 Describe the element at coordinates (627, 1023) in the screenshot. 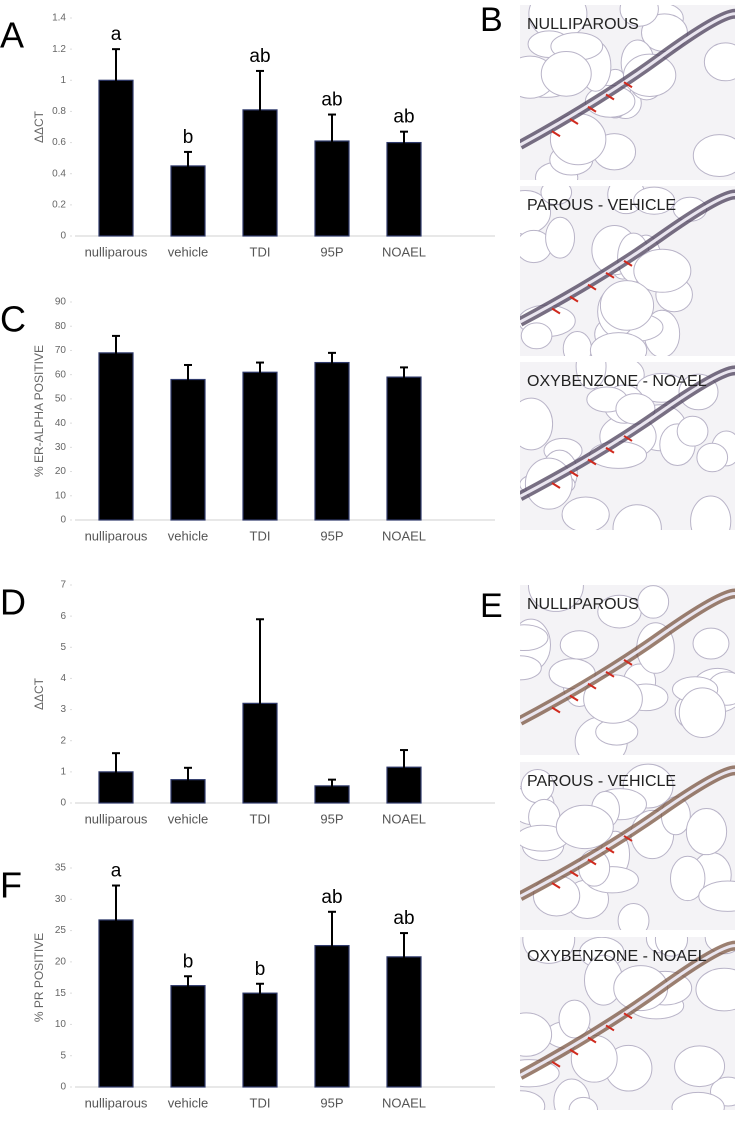

I see `micrograph: OXYBENZONE - NOAEL` at that location.